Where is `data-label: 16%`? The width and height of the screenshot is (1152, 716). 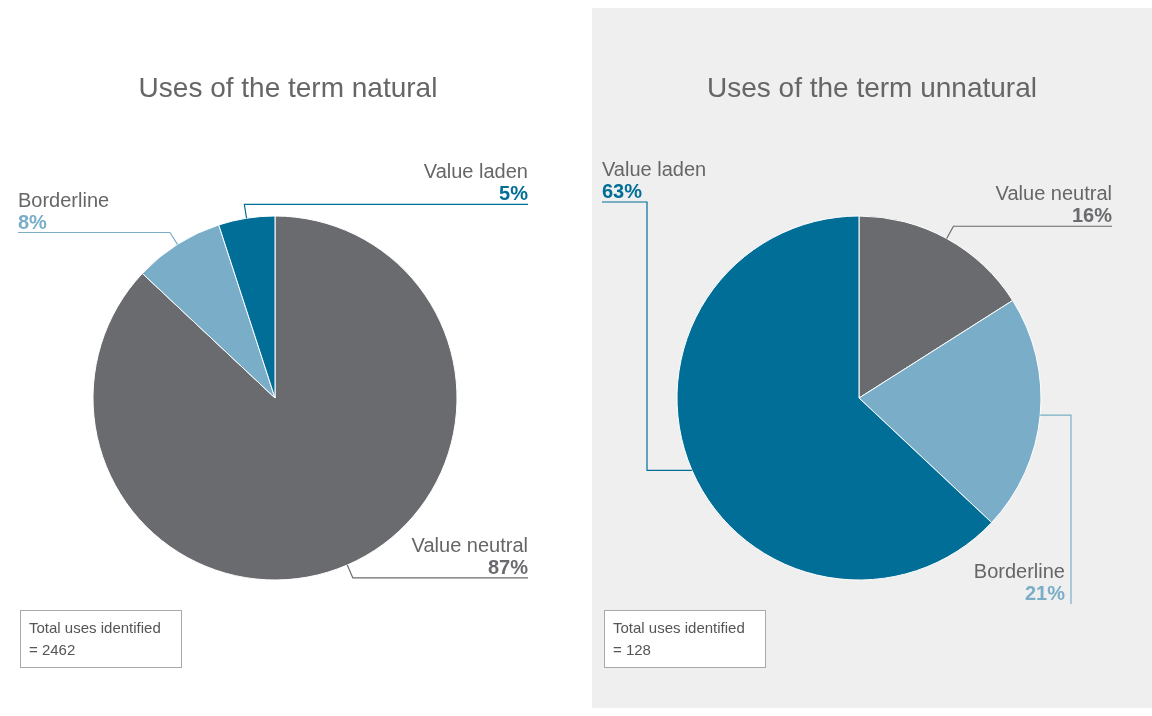 data-label: 16% is located at coordinates (1092, 215).